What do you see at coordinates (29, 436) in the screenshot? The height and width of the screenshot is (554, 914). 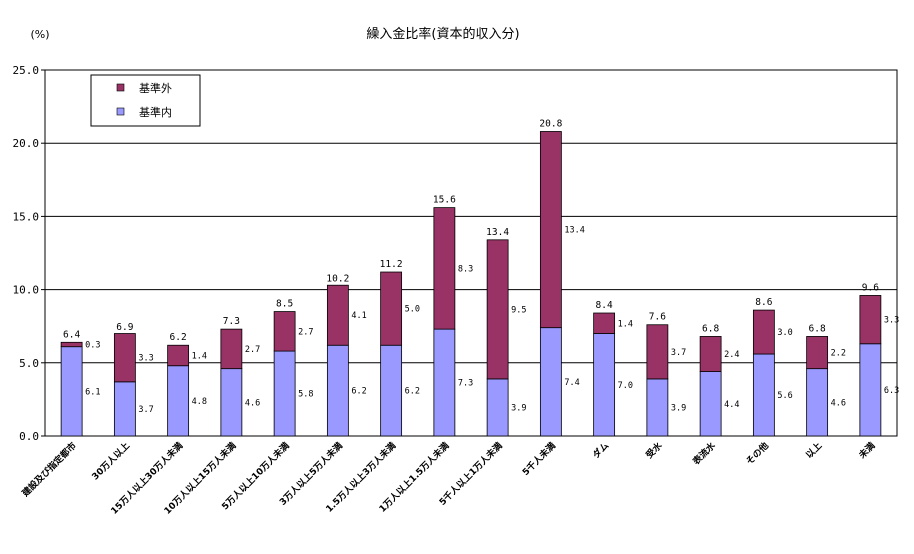 I see `y-tick-label: 0.0` at bounding box center [29, 436].